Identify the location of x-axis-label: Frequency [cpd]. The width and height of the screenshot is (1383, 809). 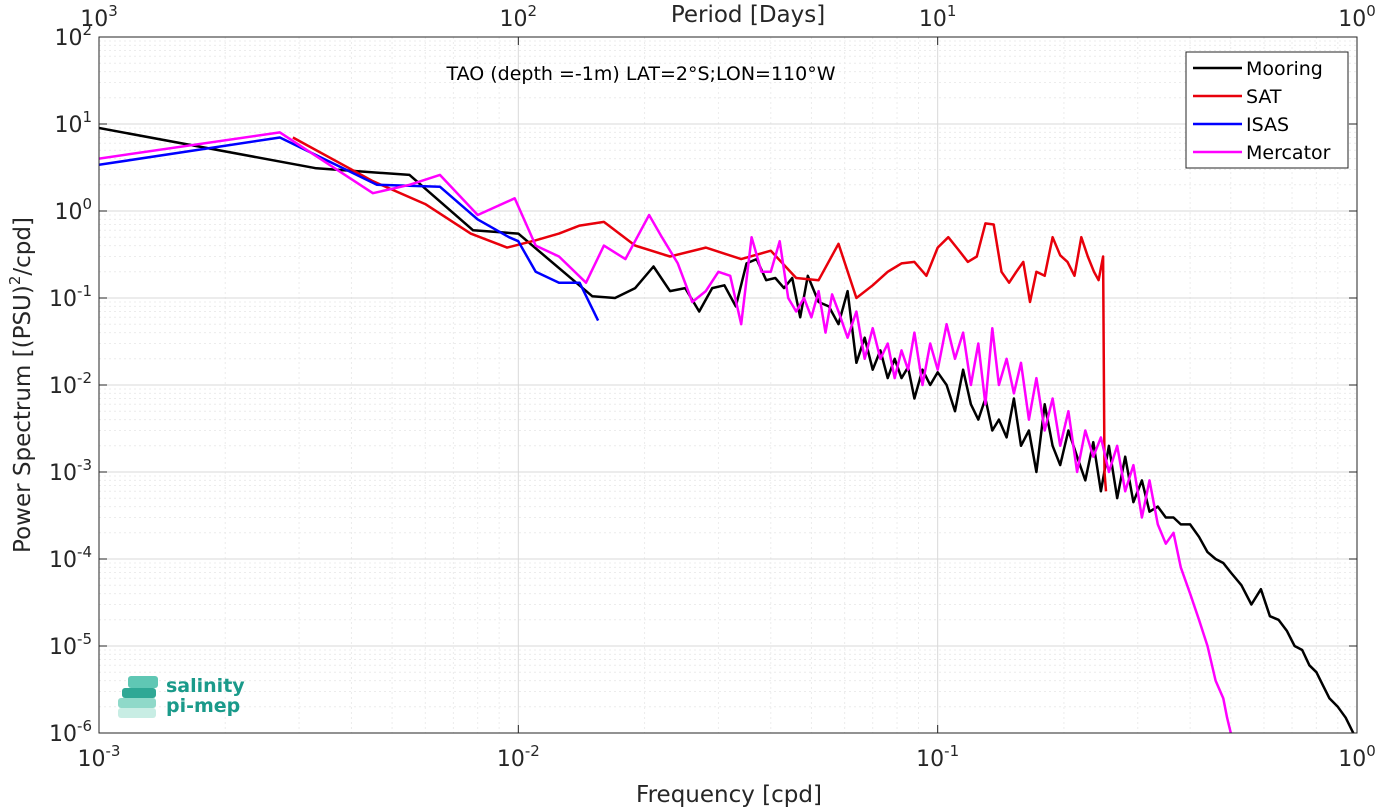
(729, 795).